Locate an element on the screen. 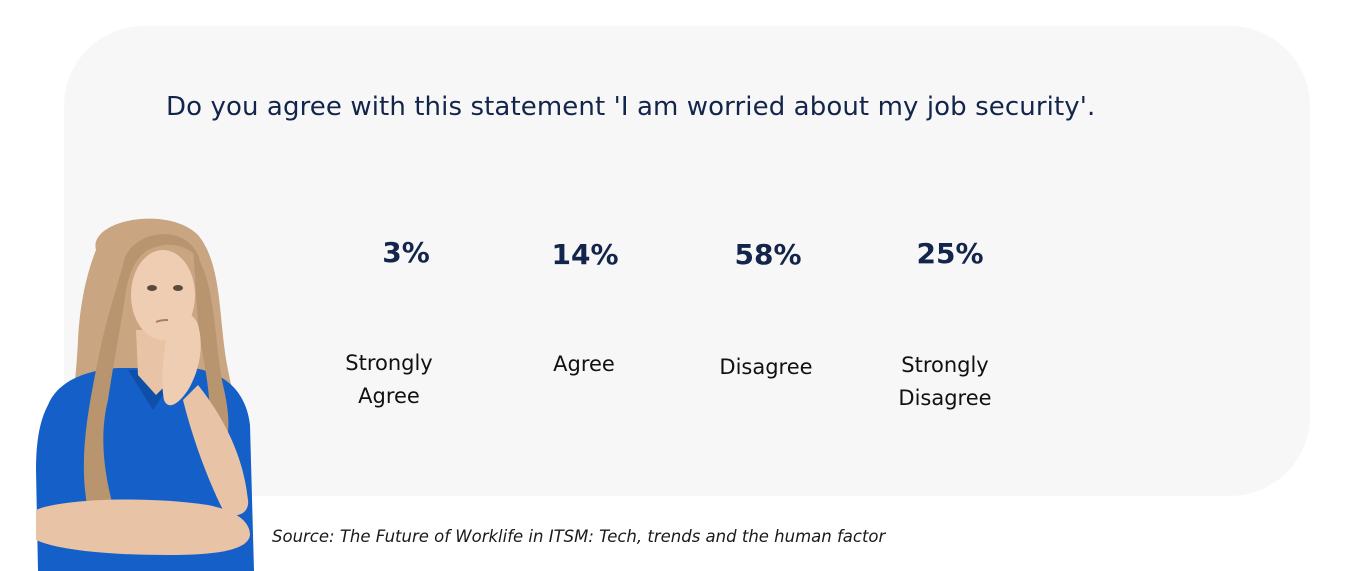 The image size is (1372, 571). stat-label-agree: Agree is located at coordinates (584, 364).